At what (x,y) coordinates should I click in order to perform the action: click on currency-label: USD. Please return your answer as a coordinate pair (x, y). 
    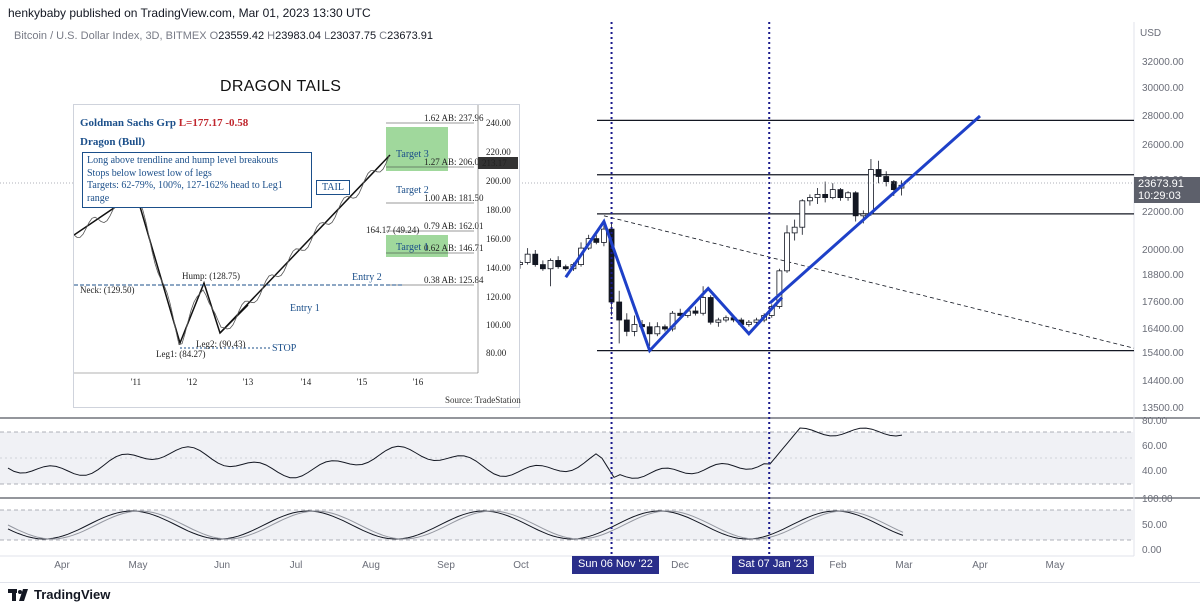
    Looking at the image, I should click on (1150, 33).